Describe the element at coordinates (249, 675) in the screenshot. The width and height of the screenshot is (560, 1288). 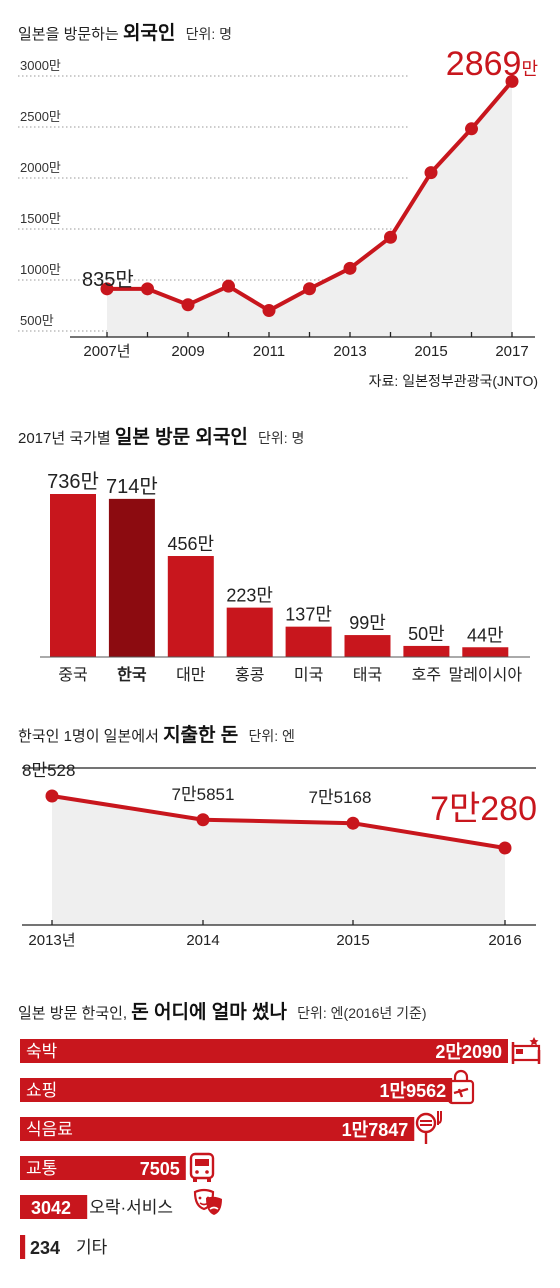
I see `country-category-label: 홍콩` at that location.